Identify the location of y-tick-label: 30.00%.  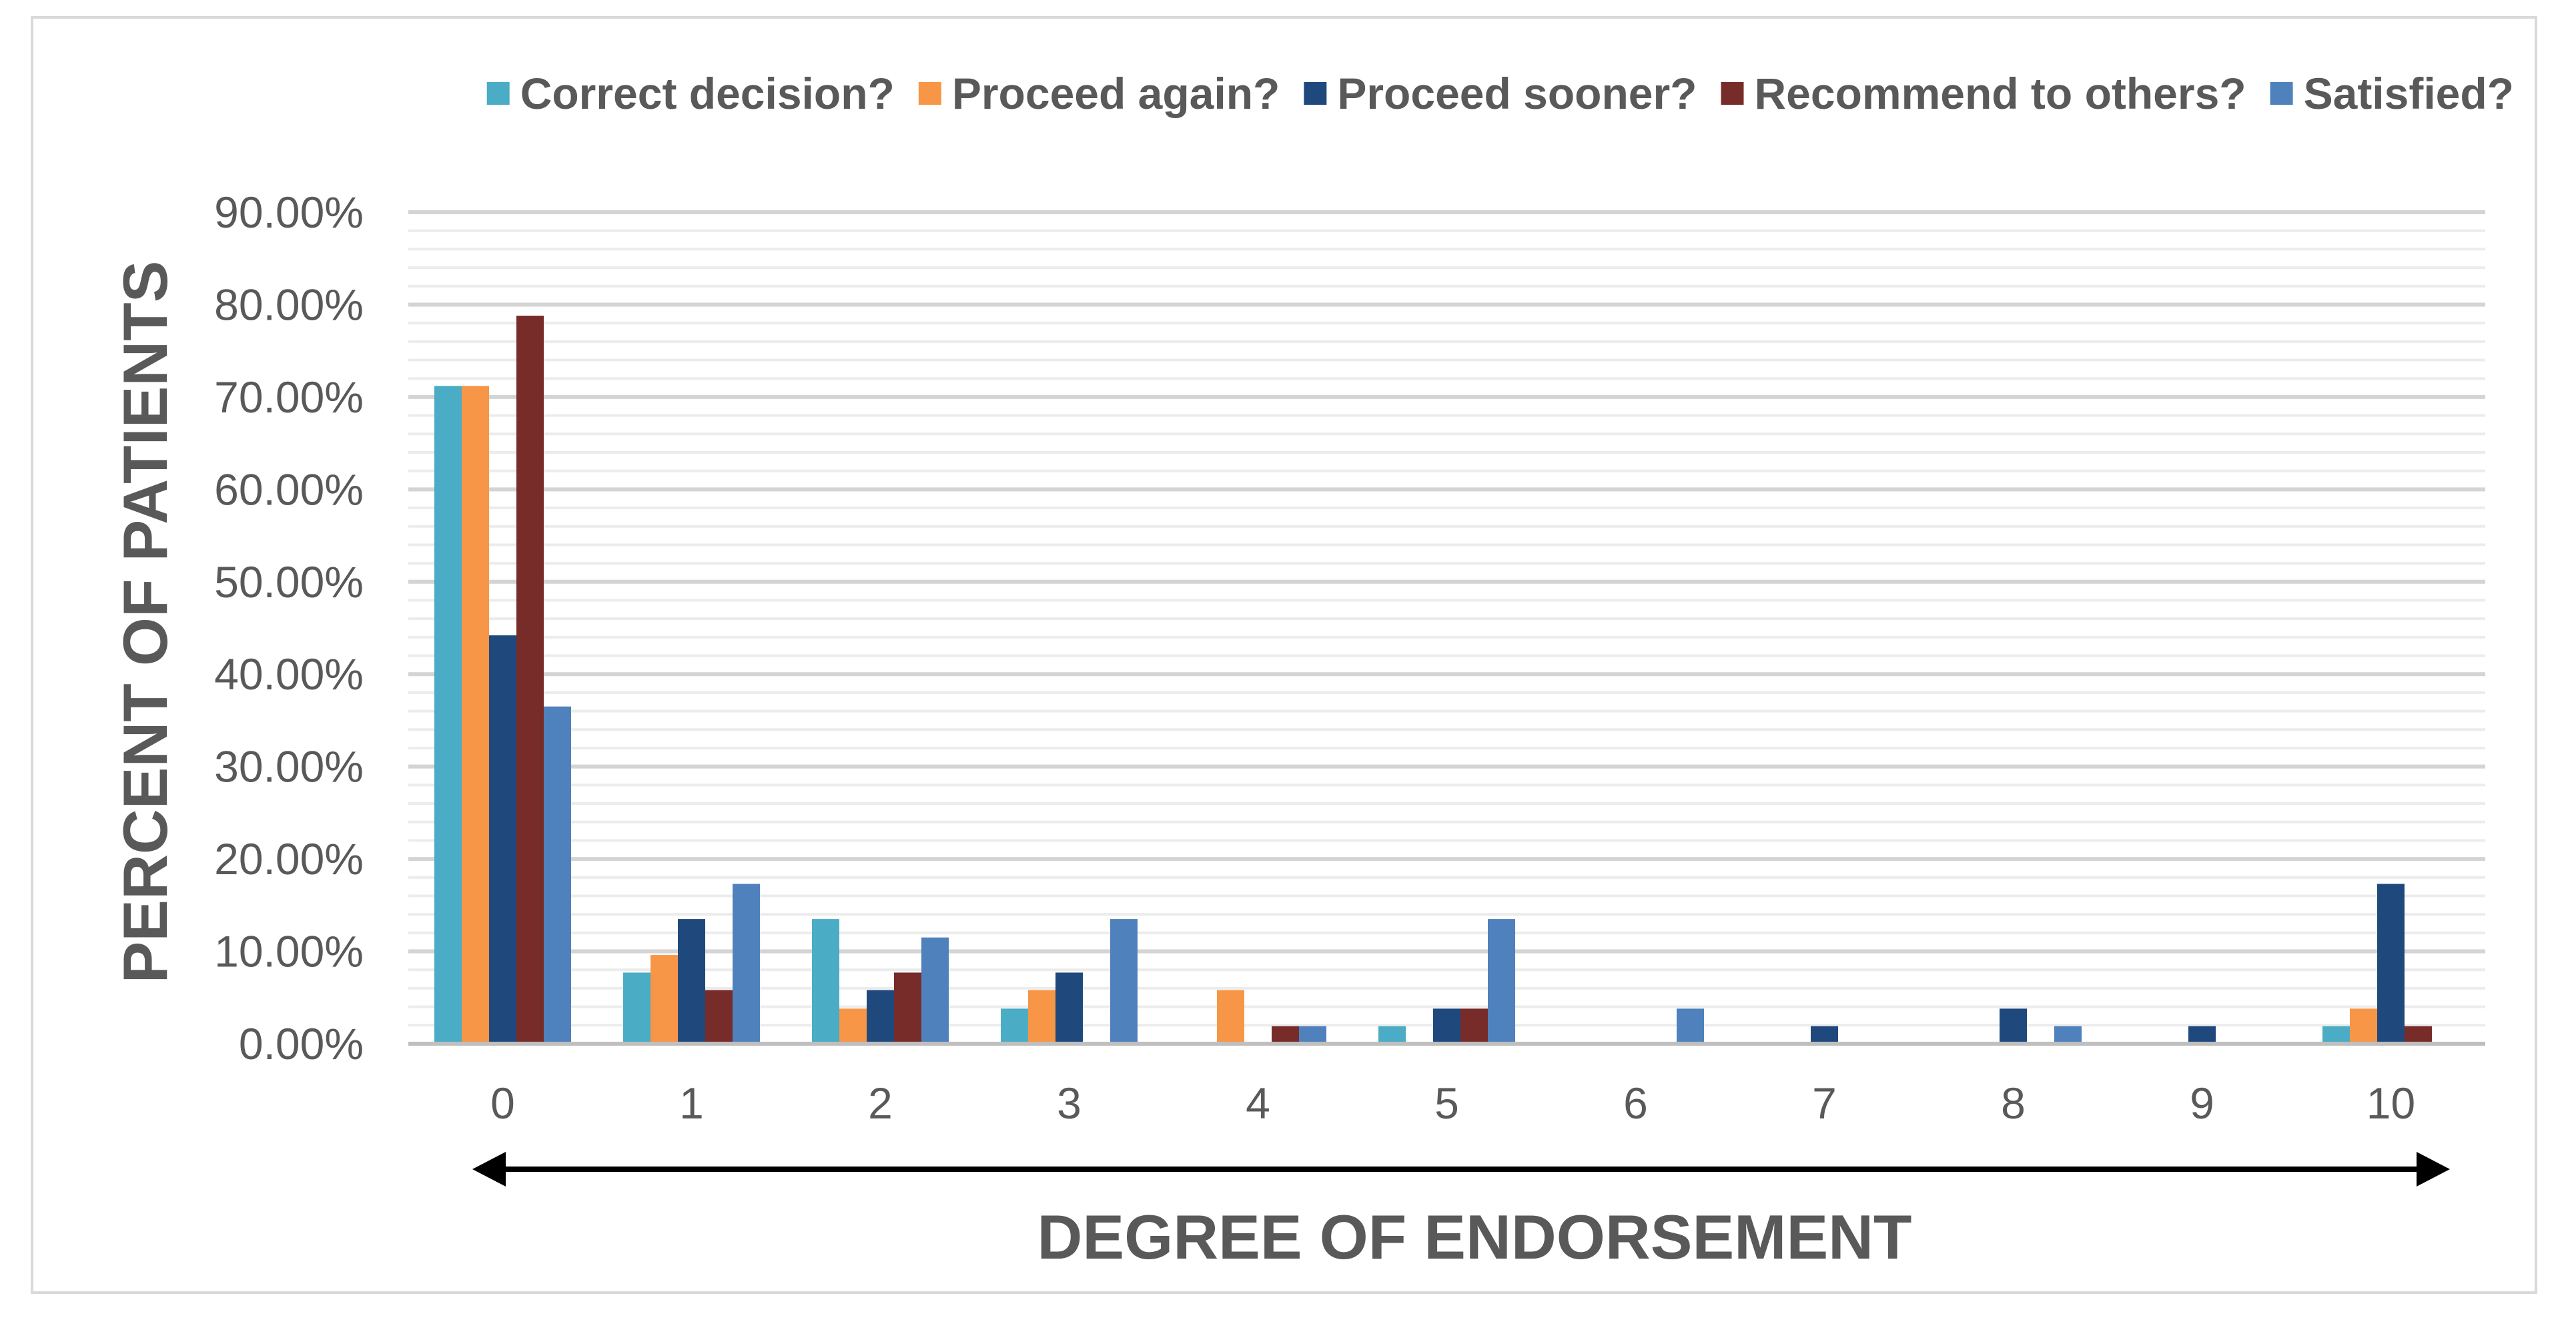
(289, 766).